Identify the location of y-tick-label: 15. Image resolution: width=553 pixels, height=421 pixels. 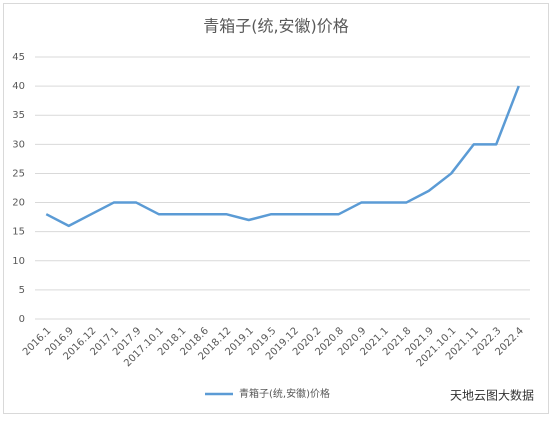
(18, 232).